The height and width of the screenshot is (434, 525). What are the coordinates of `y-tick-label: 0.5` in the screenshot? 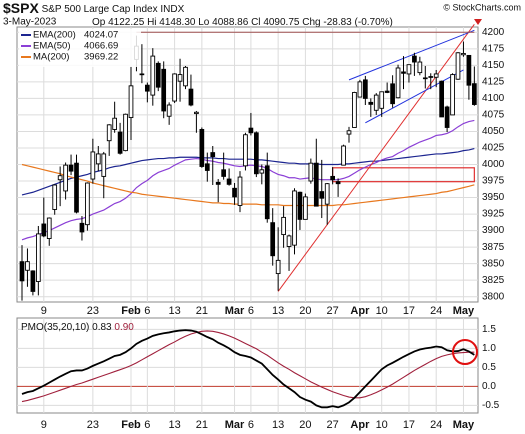 It's located at (489, 367).